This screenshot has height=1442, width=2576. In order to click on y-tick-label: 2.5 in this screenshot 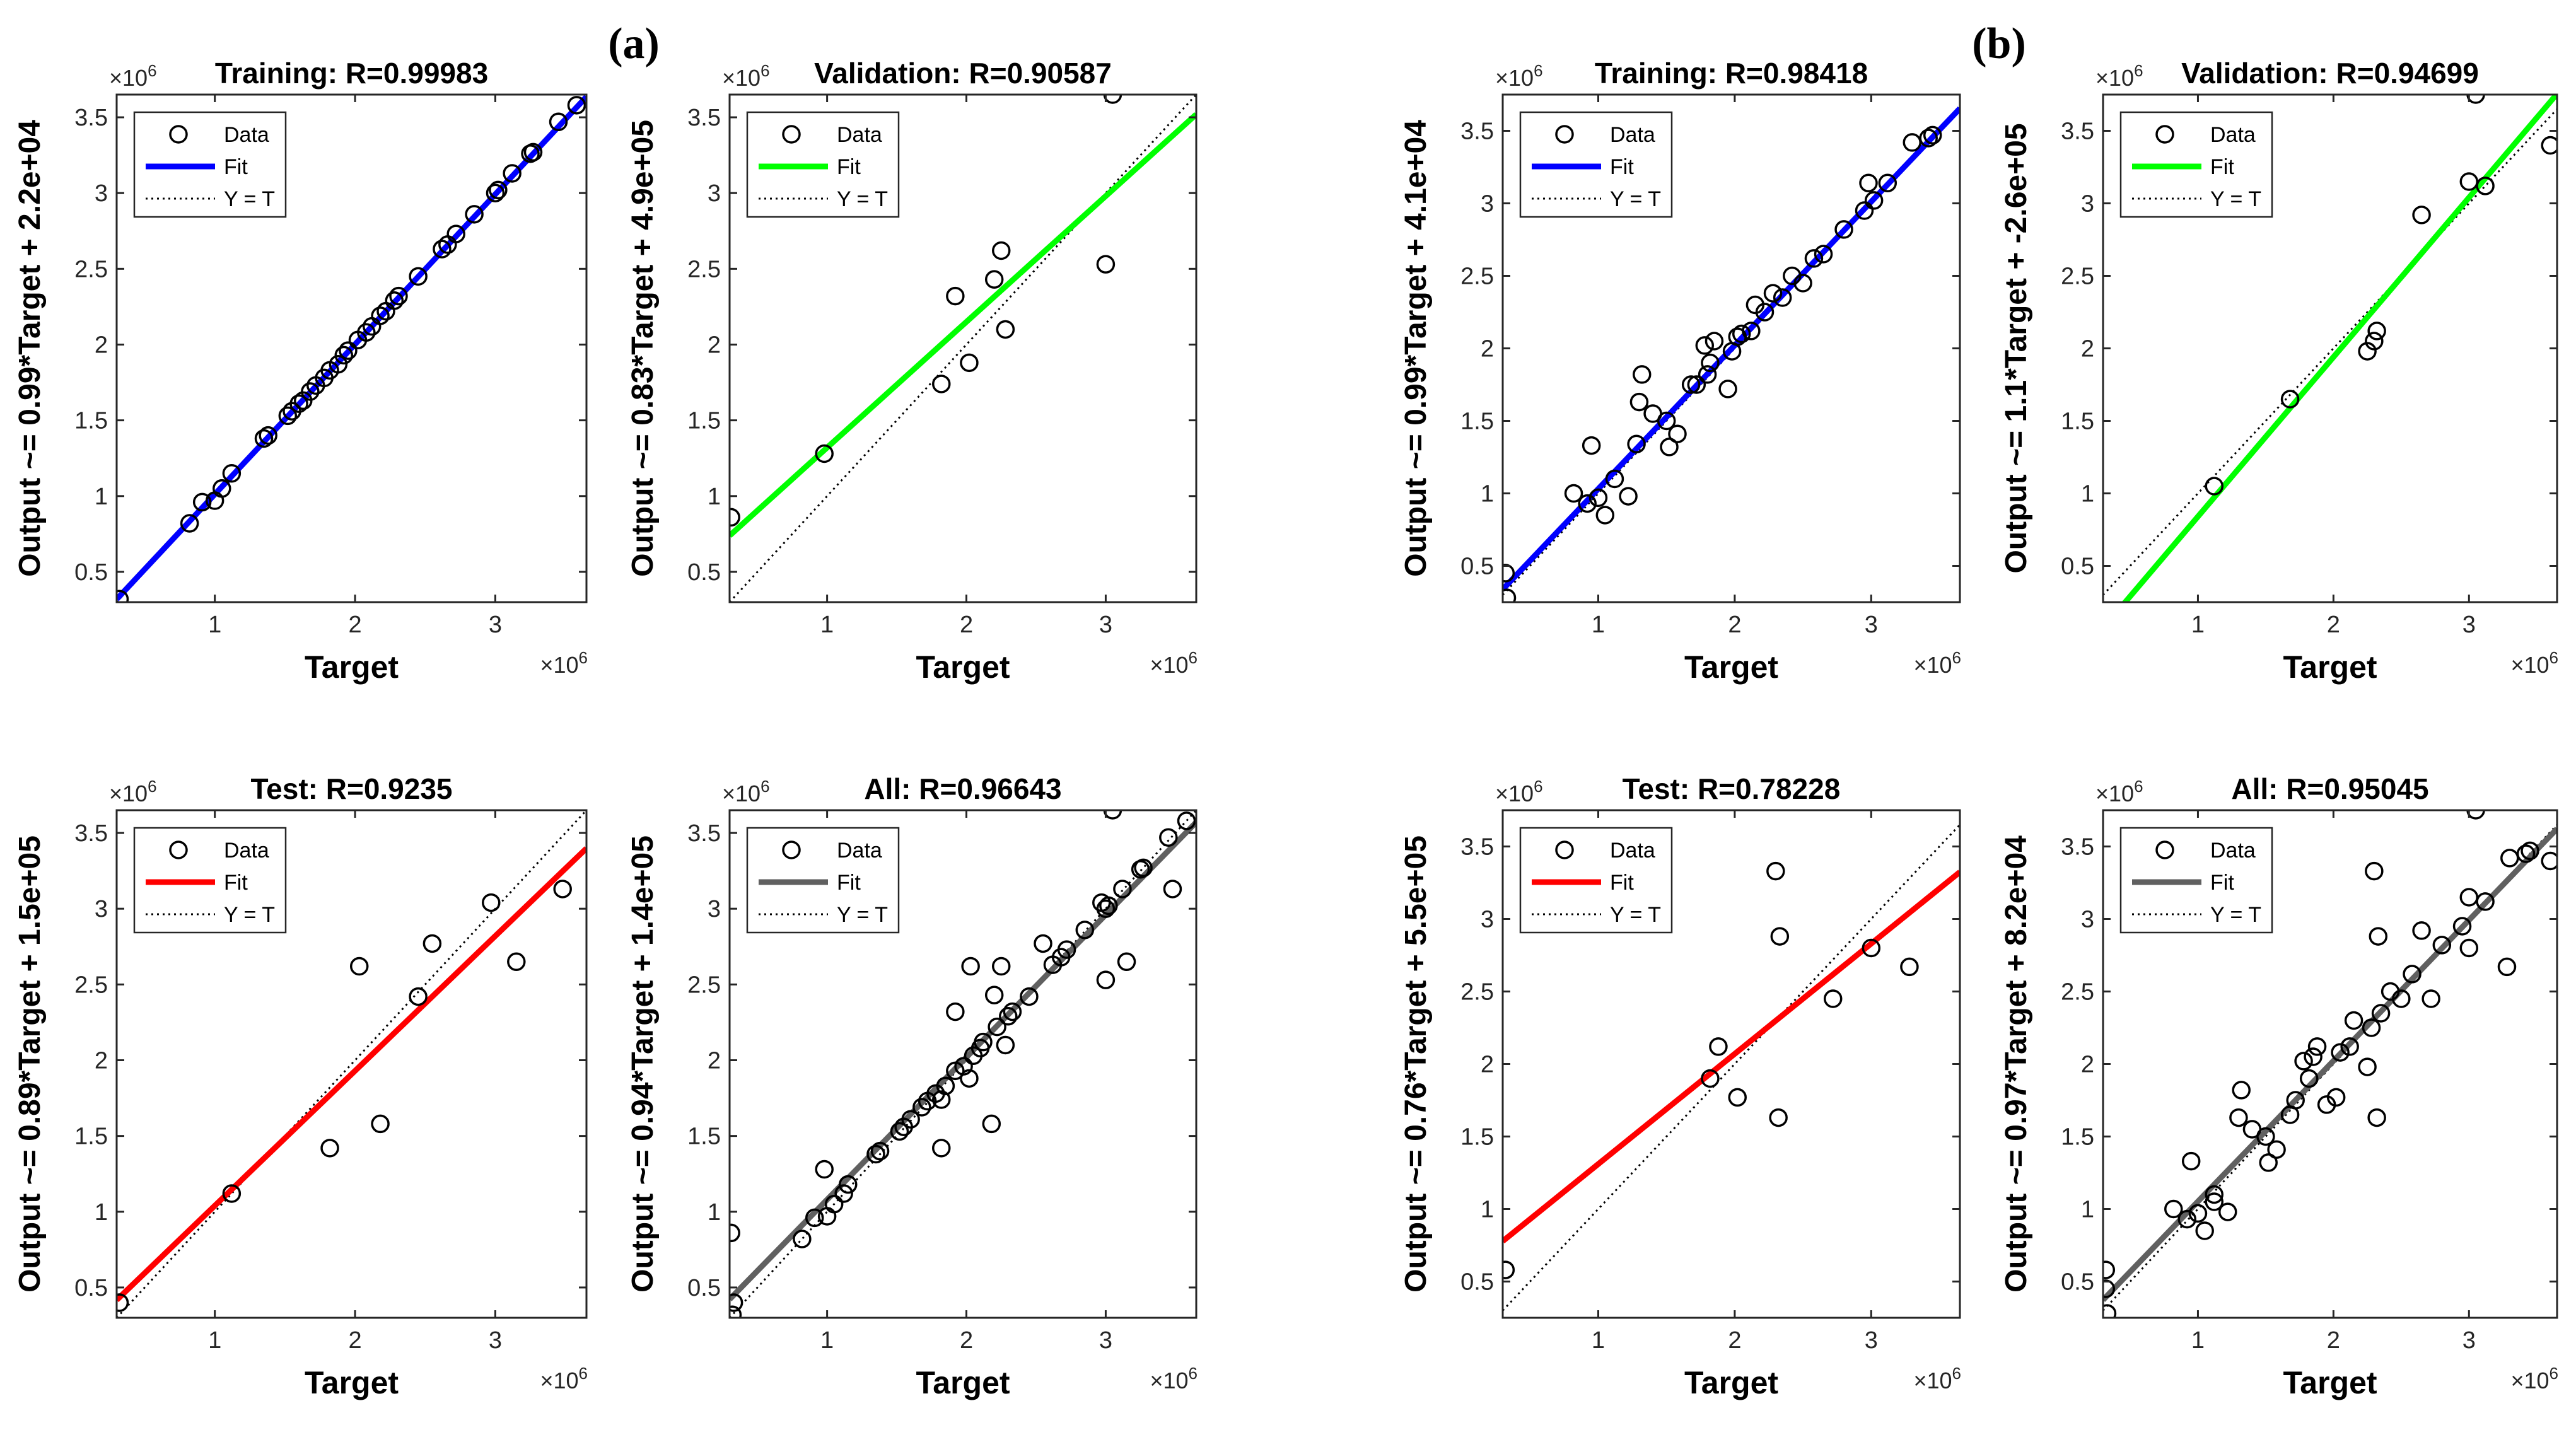, I will do `click(2078, 277)`.